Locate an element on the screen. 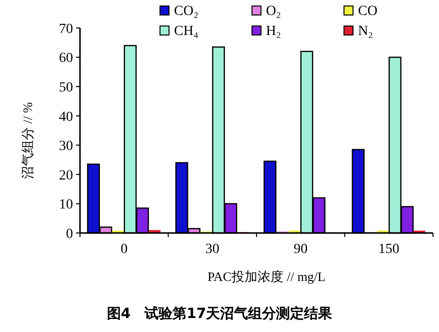  y-tick-label: 60 is located at coordinates (66, 58).